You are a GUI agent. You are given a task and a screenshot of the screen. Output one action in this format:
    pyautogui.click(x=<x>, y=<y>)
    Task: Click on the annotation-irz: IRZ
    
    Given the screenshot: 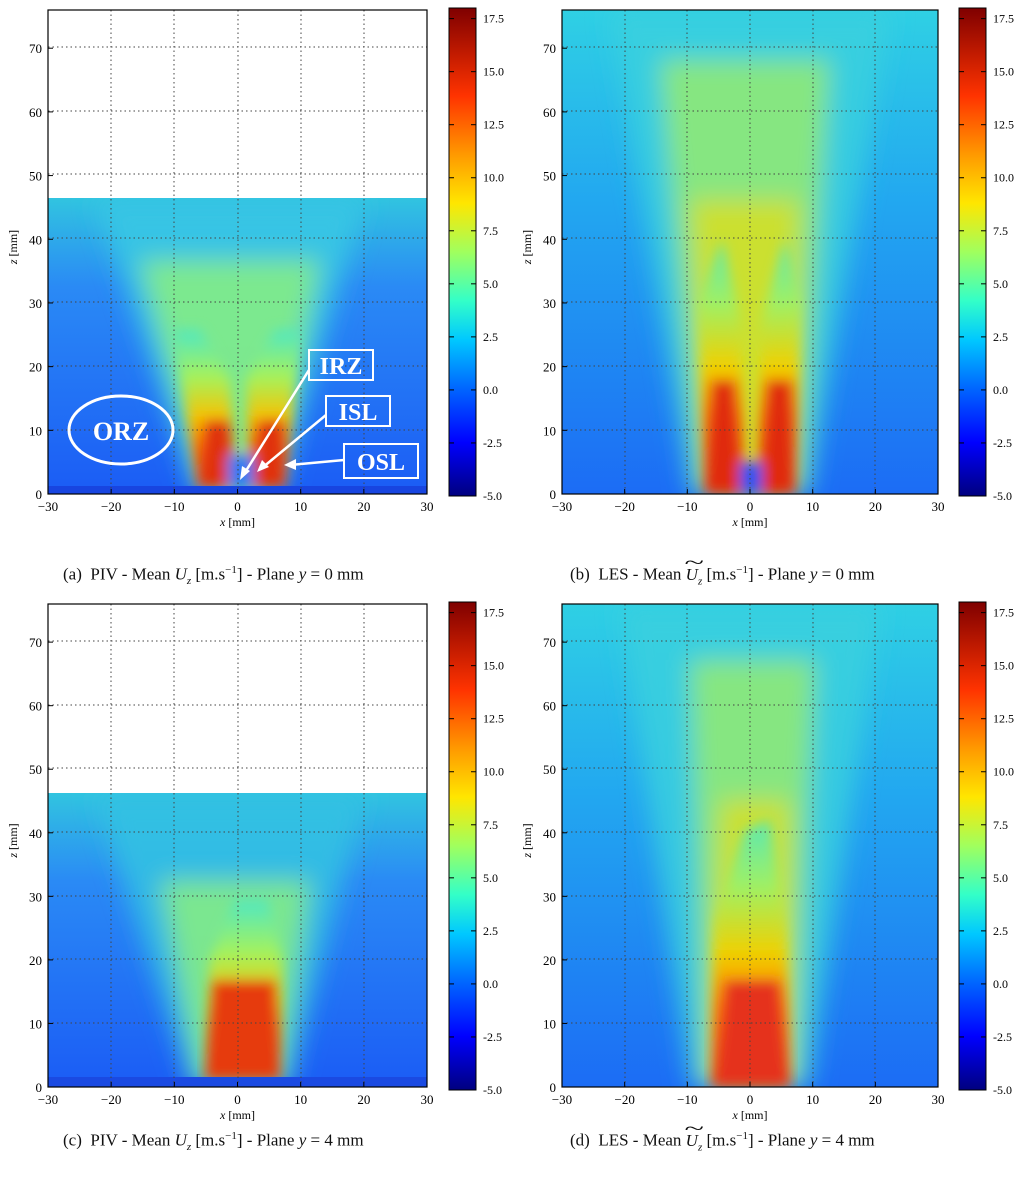 What is the action you would take?
    pyautogui.click(x=307, y=414)
    